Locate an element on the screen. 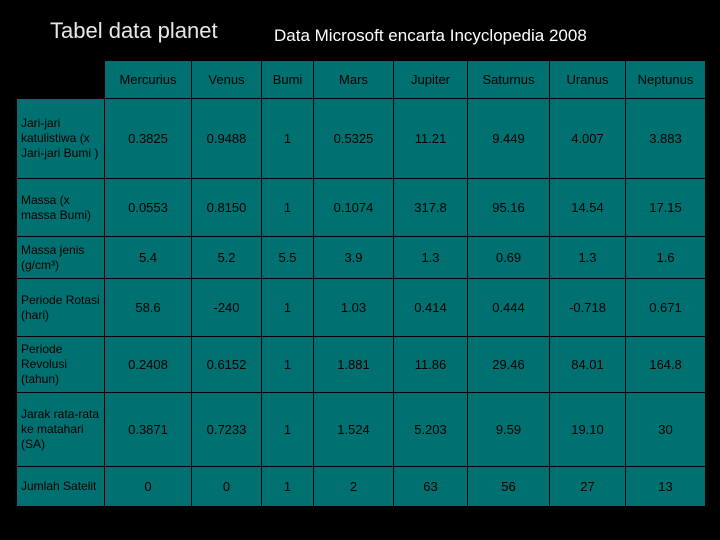 The width and height of the screenshot is (720, 540). column-header: Venus is located at coordinates (226, 79).